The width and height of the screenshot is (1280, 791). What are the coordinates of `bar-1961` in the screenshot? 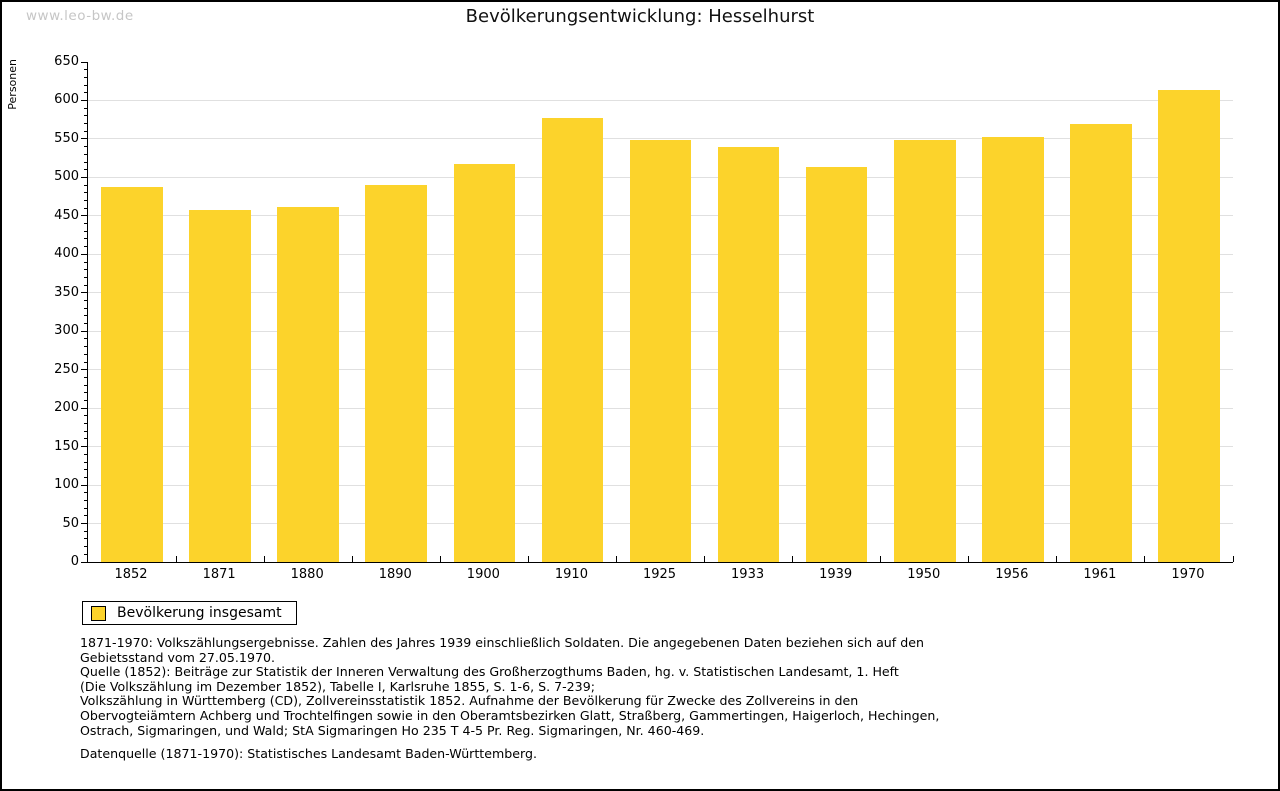 It's located at (1101, 343).